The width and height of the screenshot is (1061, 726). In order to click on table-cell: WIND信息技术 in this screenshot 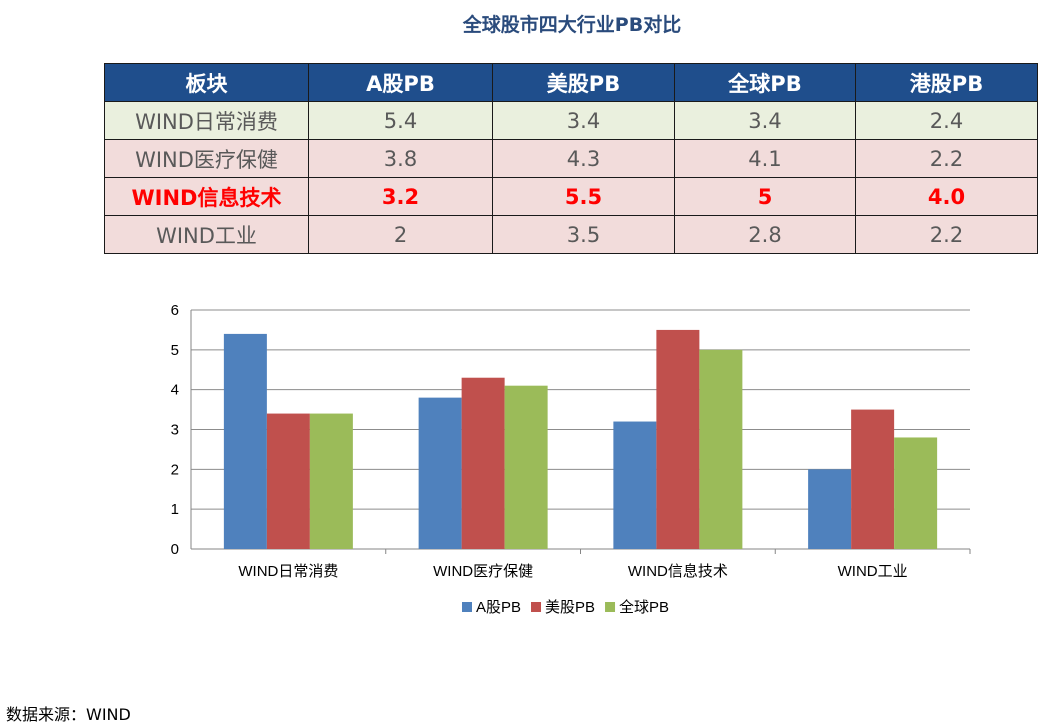, I will do `click(206, 196)`.